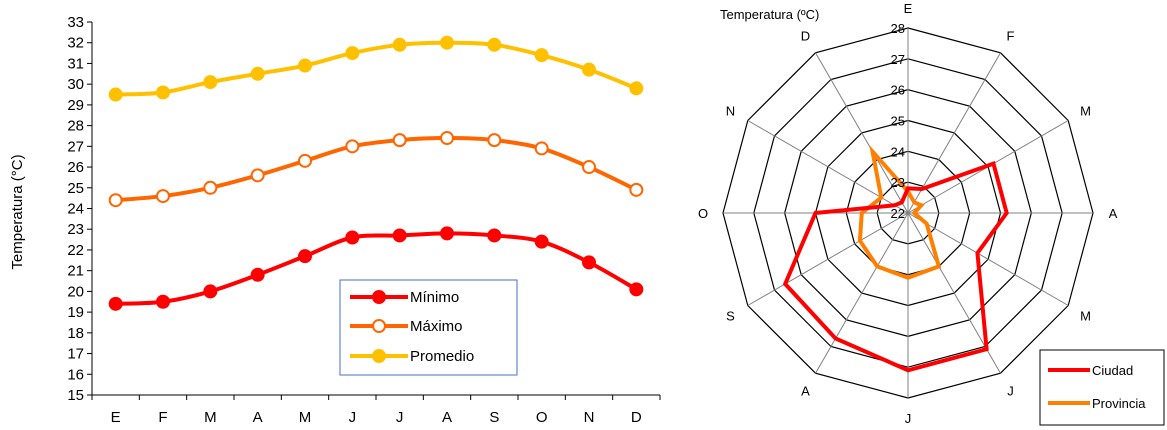  What do you see at coordinates (898, 182) in the screenshot?
I see `radar-r-tick-label: 23` at bounding box center [898, 182].